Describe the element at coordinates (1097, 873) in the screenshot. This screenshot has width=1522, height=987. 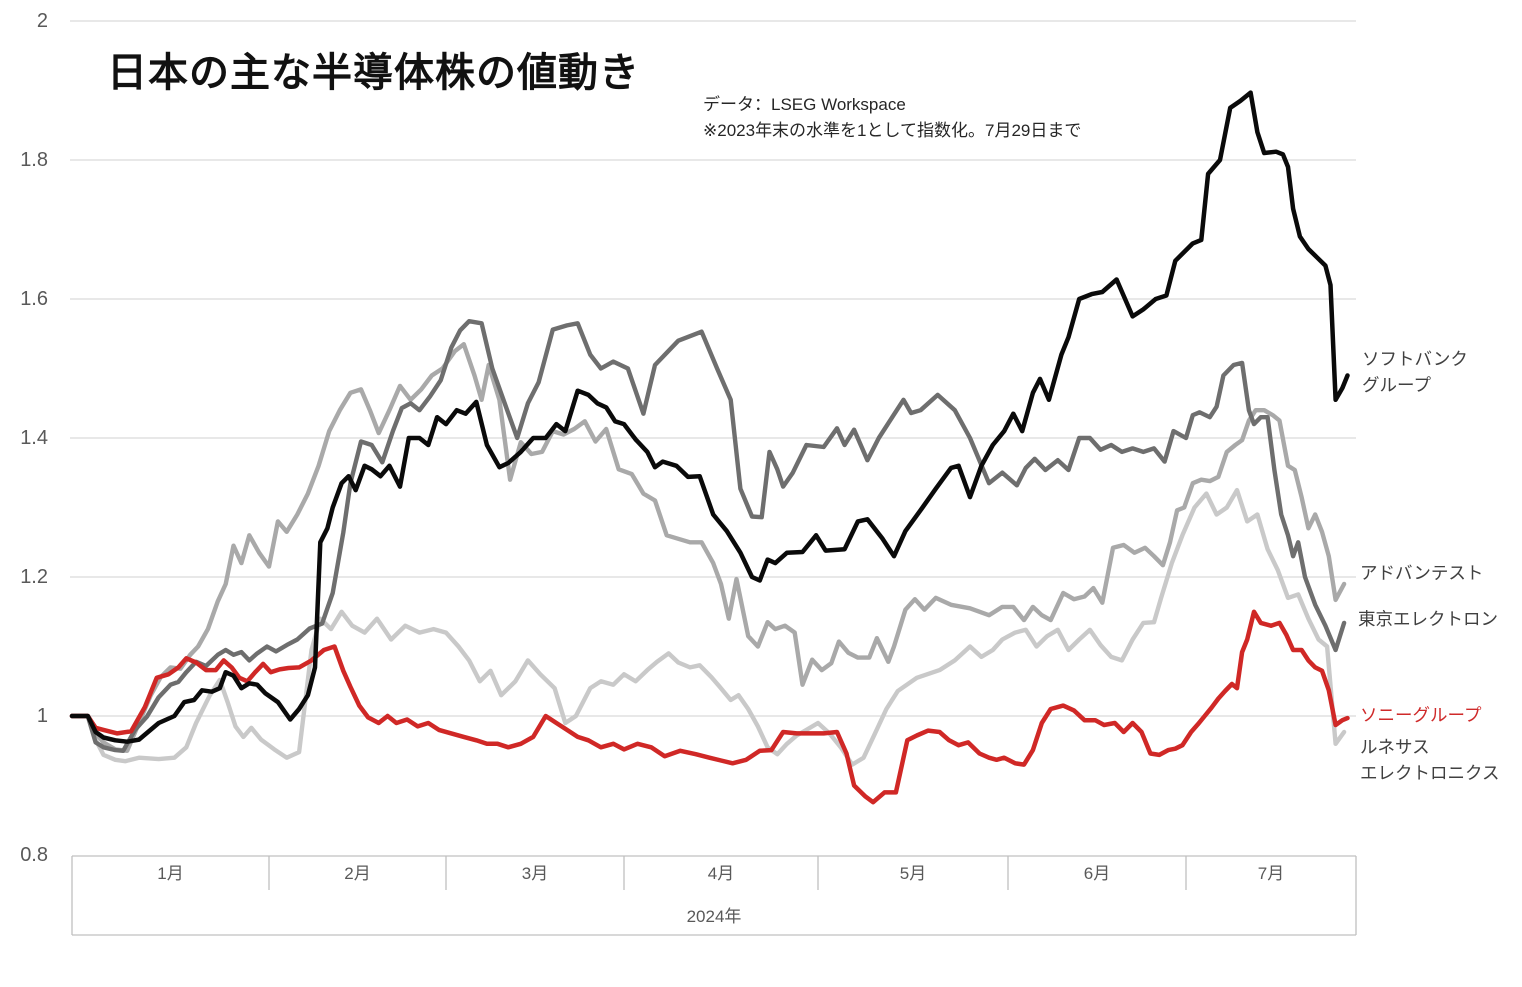
I see `x-tick-label-month-6: 6月` at that location.